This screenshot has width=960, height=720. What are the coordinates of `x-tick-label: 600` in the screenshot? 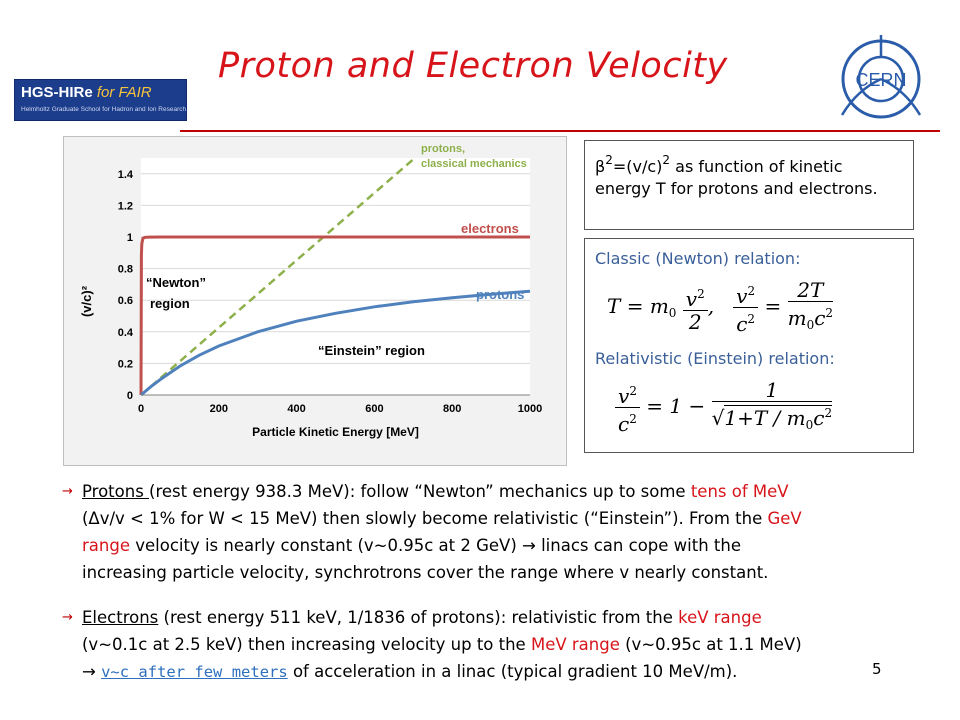 It's located at (374, 409).